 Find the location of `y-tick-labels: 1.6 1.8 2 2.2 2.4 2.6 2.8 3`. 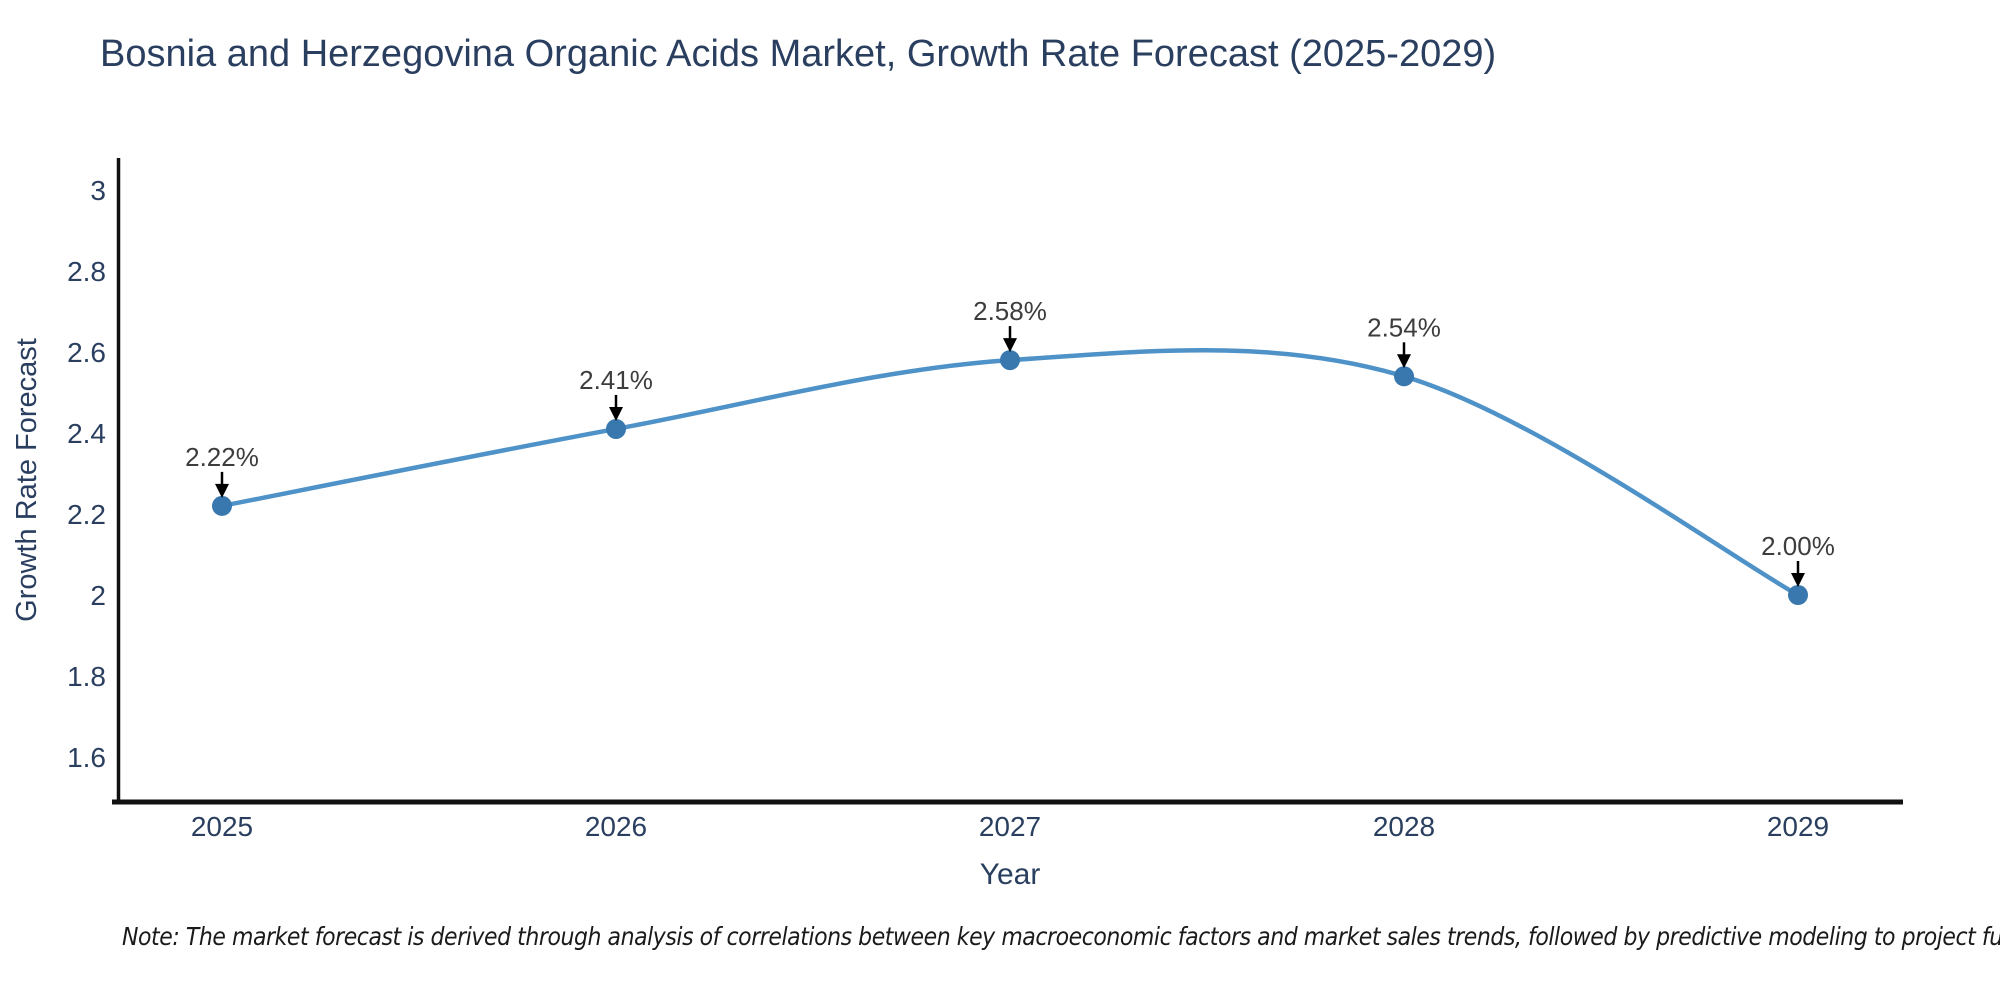

y-tick-labels: 1.6 1.8 2 2.2 2.4 2.6 2.8 3 is located at coordinates (86, 474).